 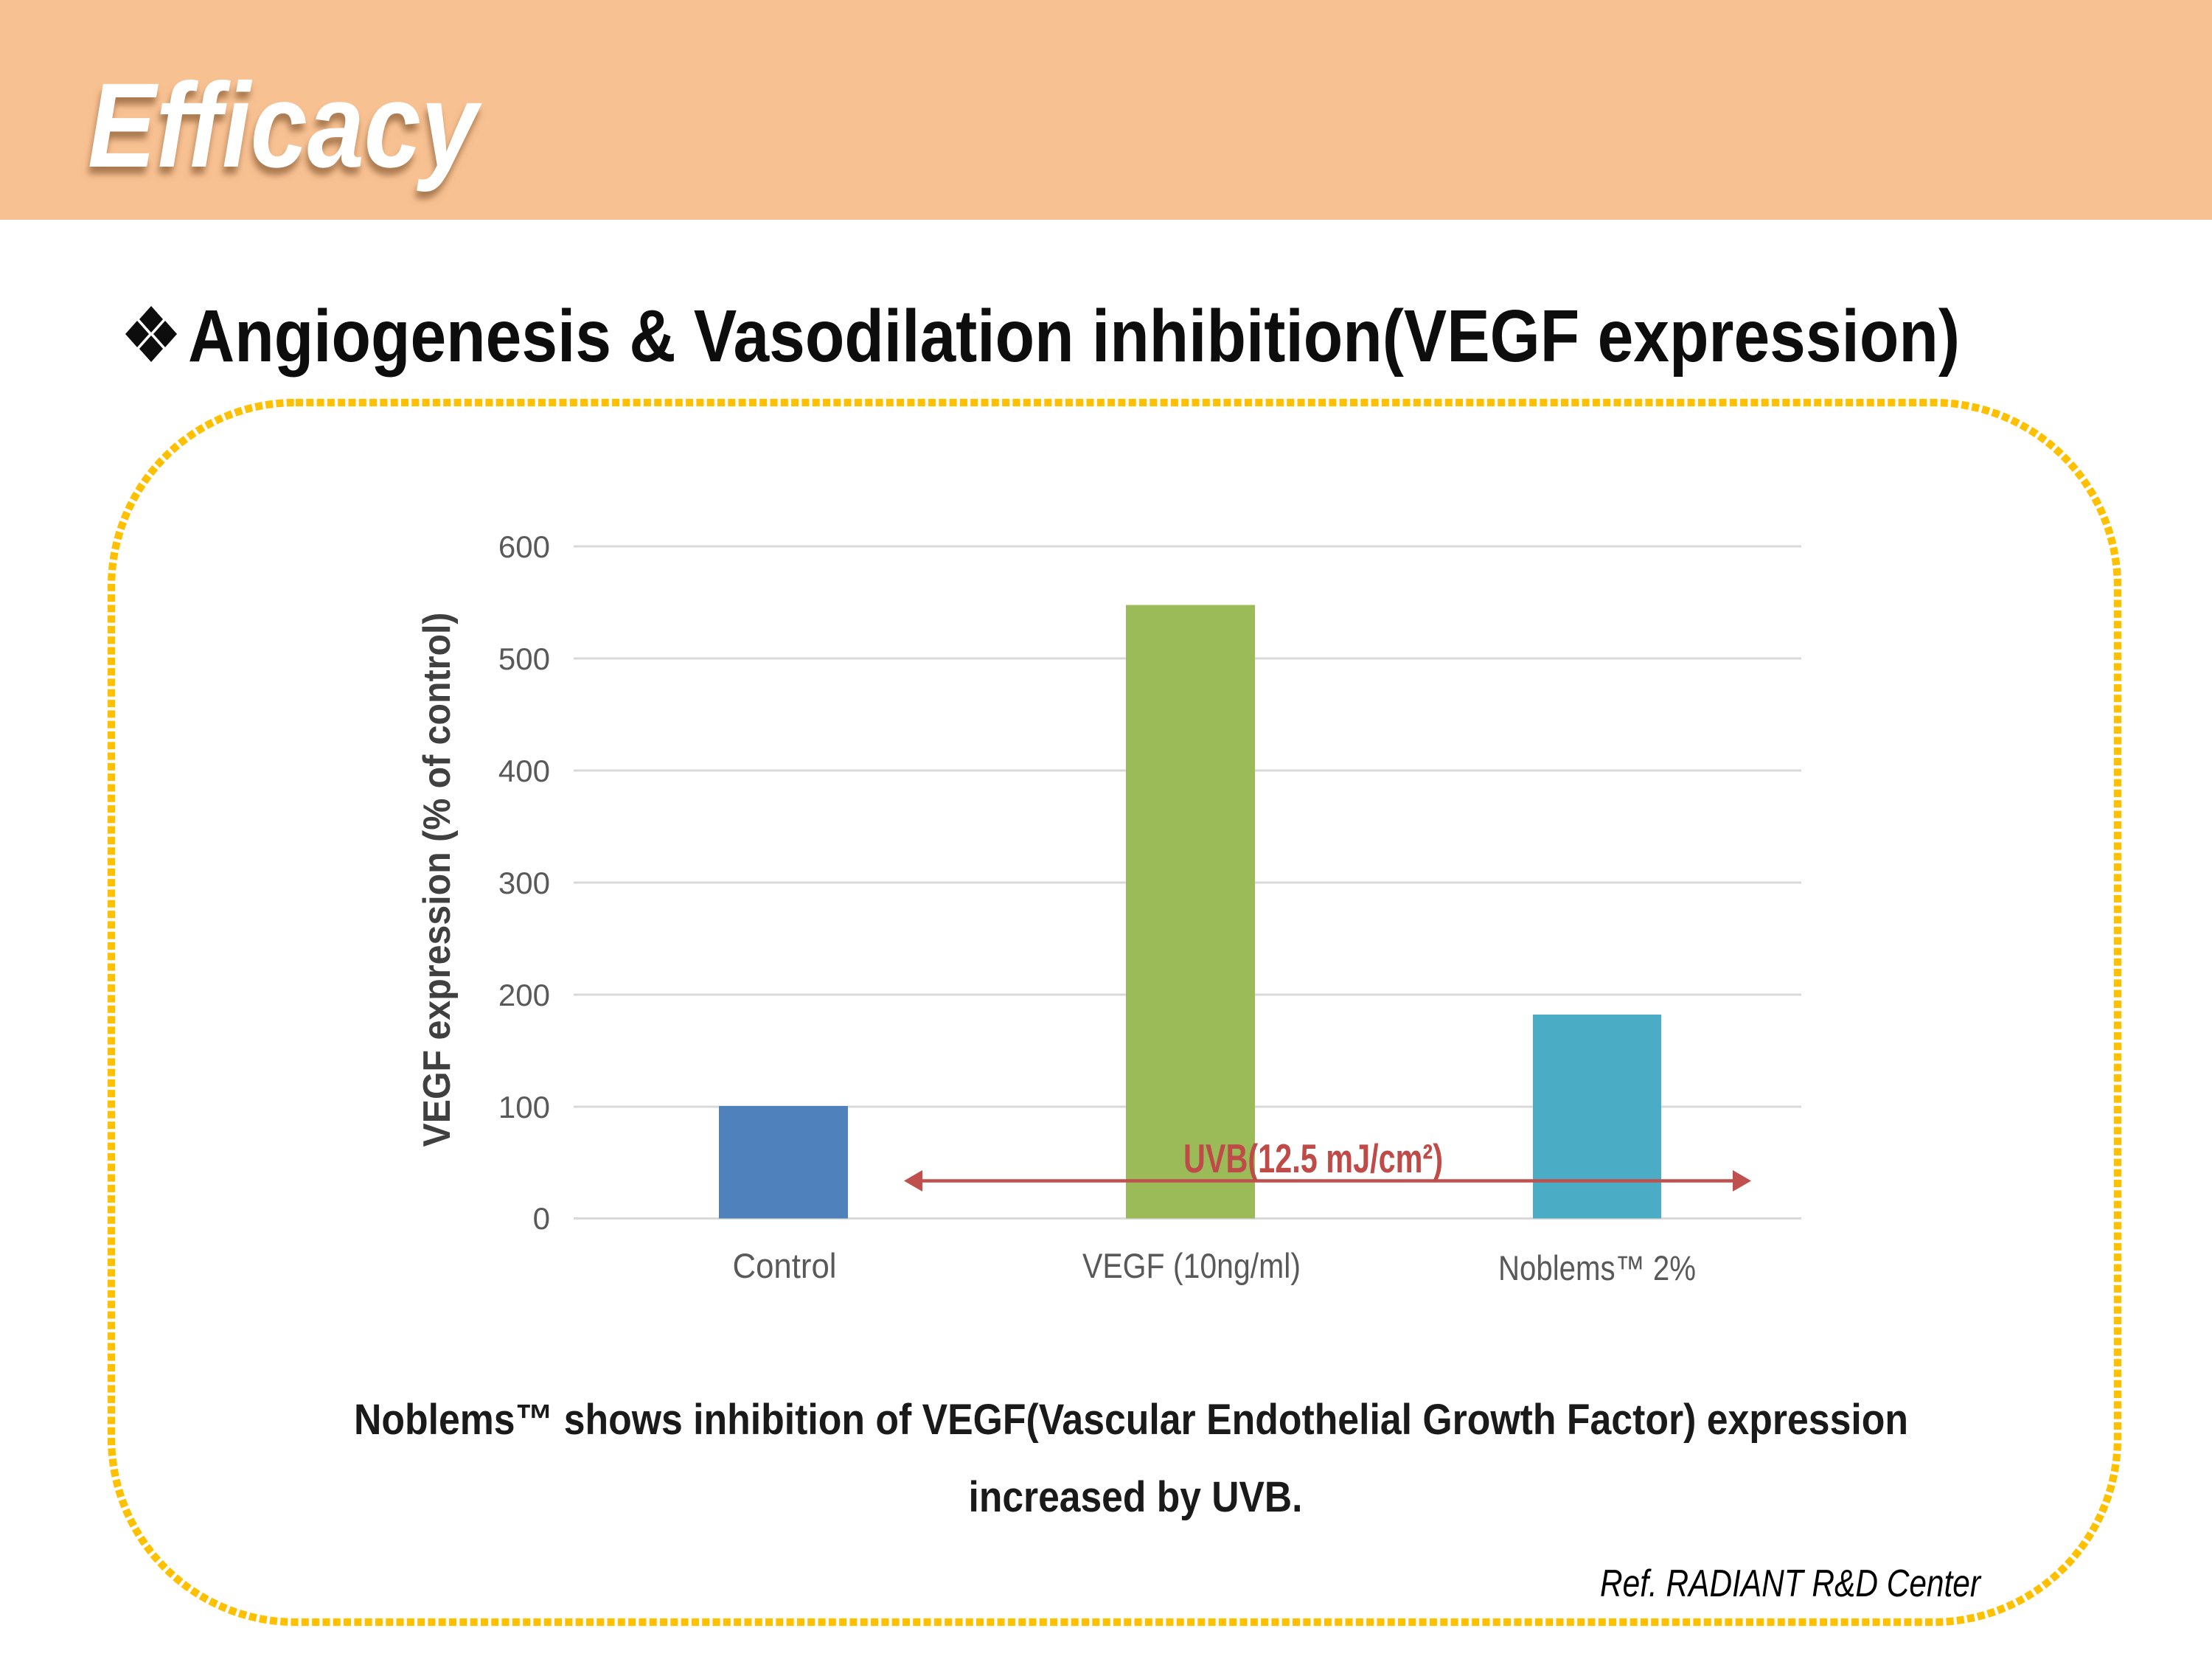 What do you see at coordinates (524, 546) in the screenshot?
I see `svg-text: 600` at bounding box center [524, 546].